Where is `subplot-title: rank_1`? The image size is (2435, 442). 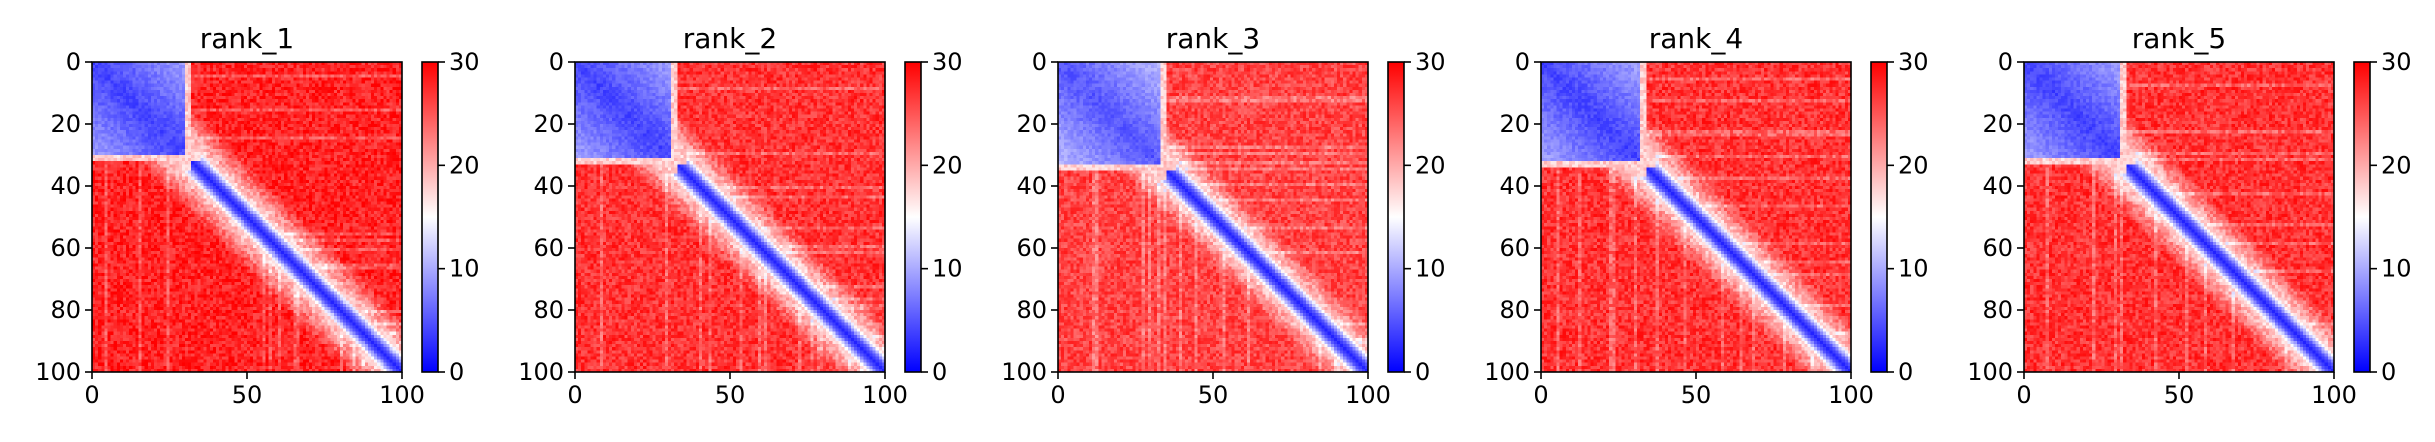
subplot-title: rank_1 is located at coordinates (247, 38).